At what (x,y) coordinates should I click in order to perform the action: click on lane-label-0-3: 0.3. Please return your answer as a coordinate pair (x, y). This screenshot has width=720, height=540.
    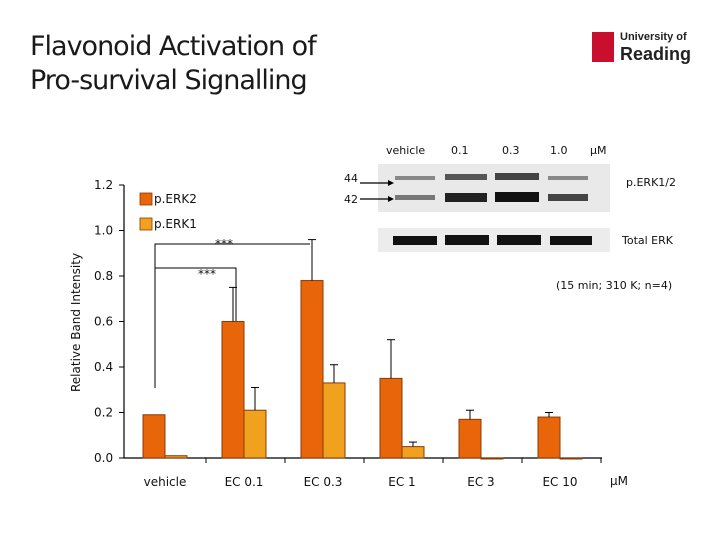
    Looking at the image, I should click on (511, 150).